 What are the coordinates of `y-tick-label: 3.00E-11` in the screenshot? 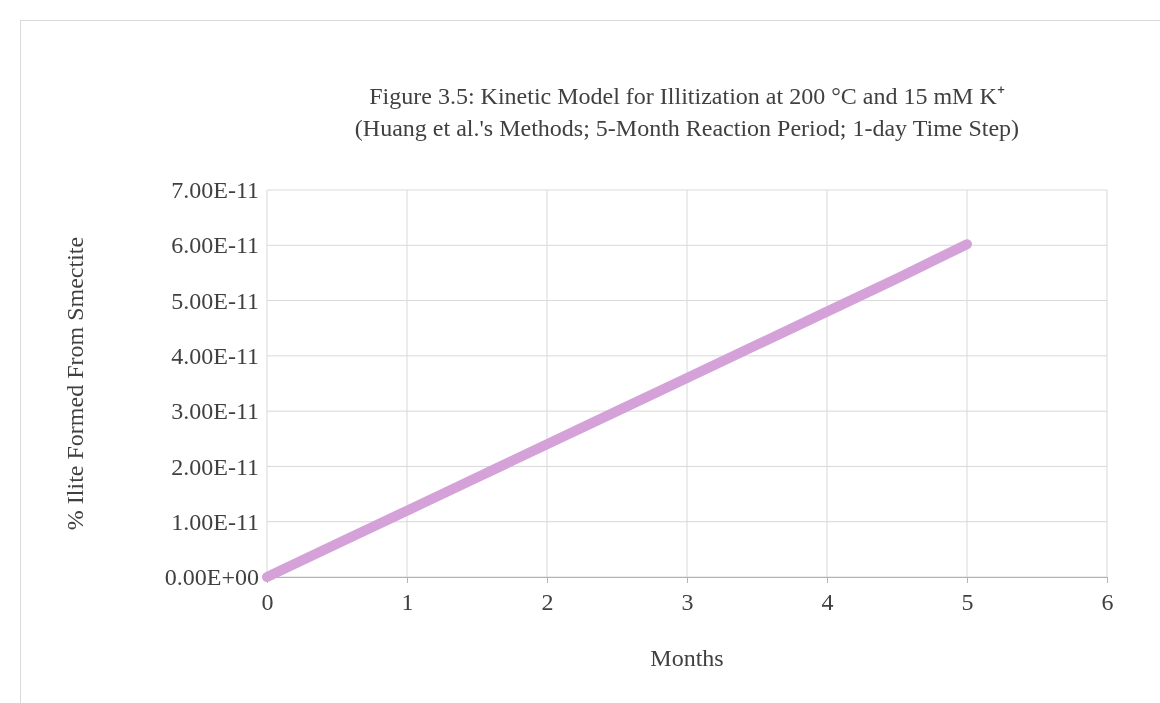 It's located at (215, 411).